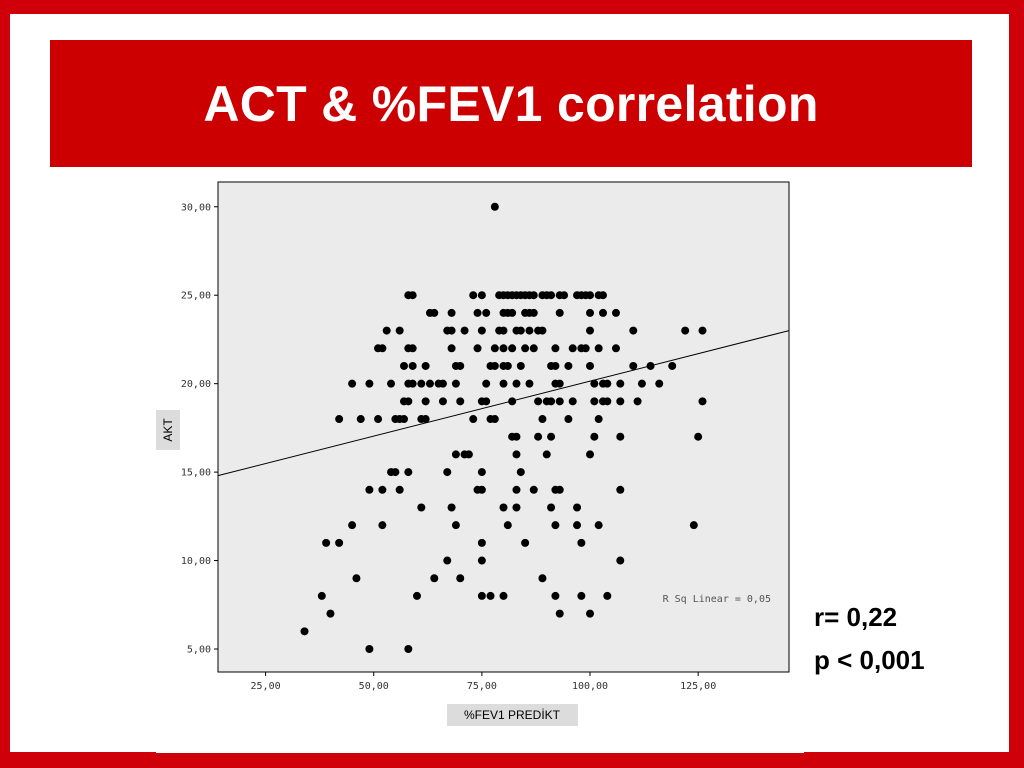 The height and width of the screenshot is (768, 1024). What do you see at coordinates (717, 599) in the screenshot?
I see `r-squared-annotation: R Sq Linear = 0,05` at bounding box center [717, 599].